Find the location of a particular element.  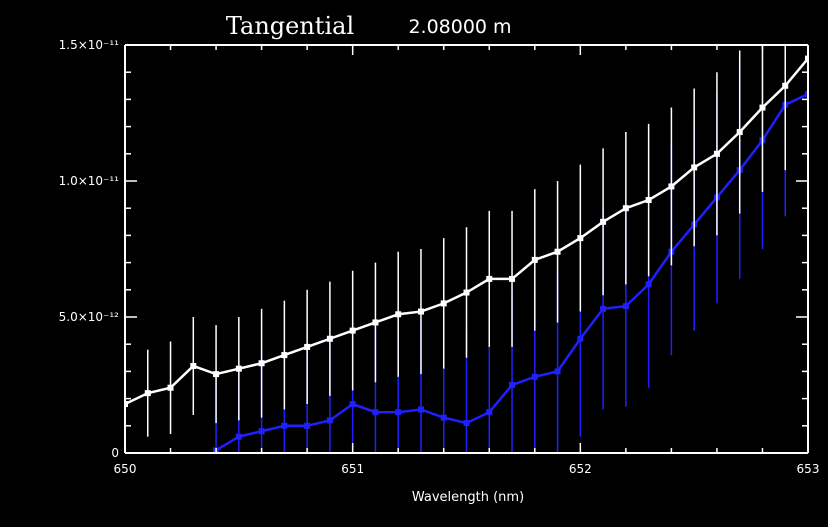

x-tick-label: 652 is located at coordinates (580, 469).